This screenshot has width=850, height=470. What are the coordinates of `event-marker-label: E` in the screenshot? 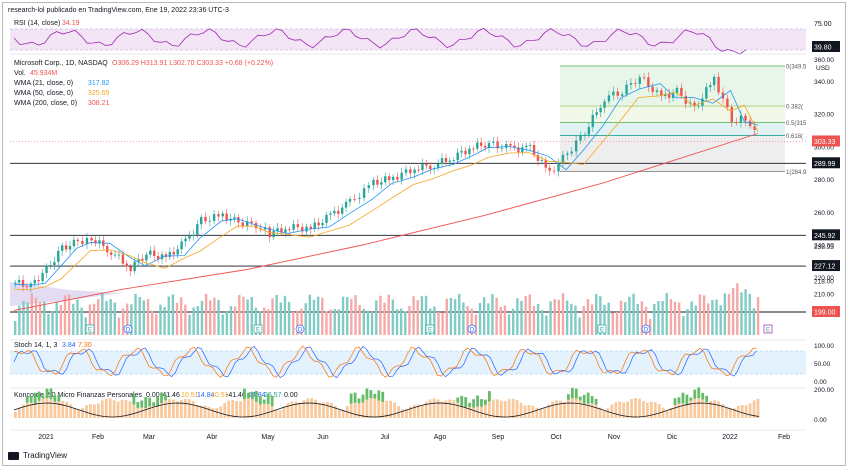 It's located at (768, 331).